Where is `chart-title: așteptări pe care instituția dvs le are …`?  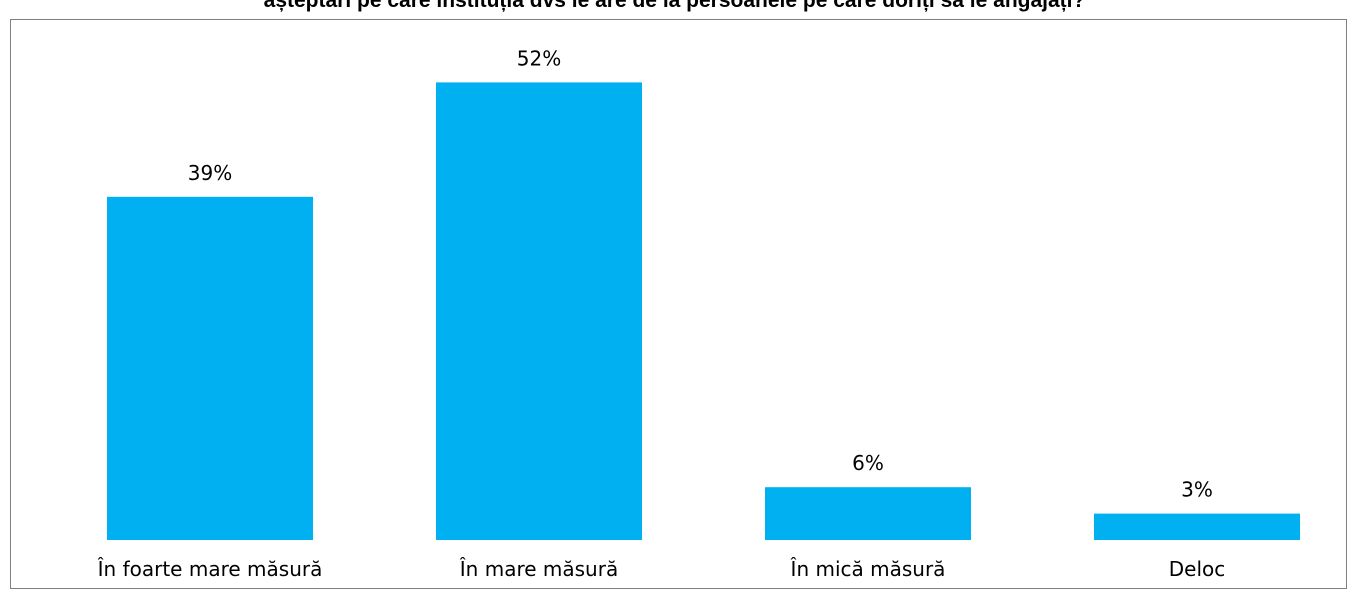 chart-title: așteptări pe care instituția dvs le are … is located at coordinates (674, 6).